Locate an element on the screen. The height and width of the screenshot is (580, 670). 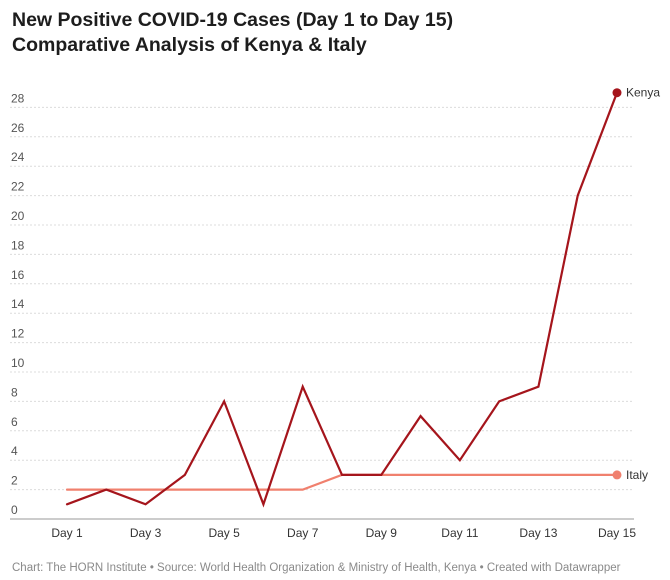
x-tick-label-day-15: Day 15 is located at coordinates (617, 533).